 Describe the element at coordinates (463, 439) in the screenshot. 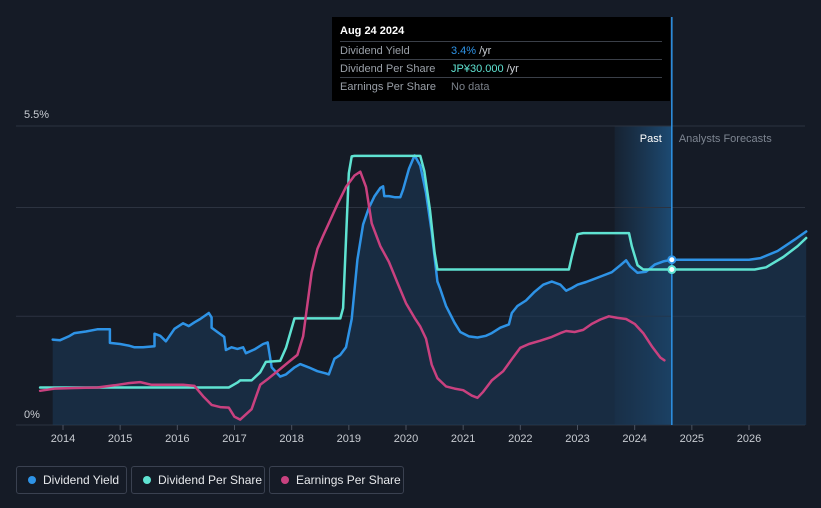

I see `x-tick-label: 2021` at that location.